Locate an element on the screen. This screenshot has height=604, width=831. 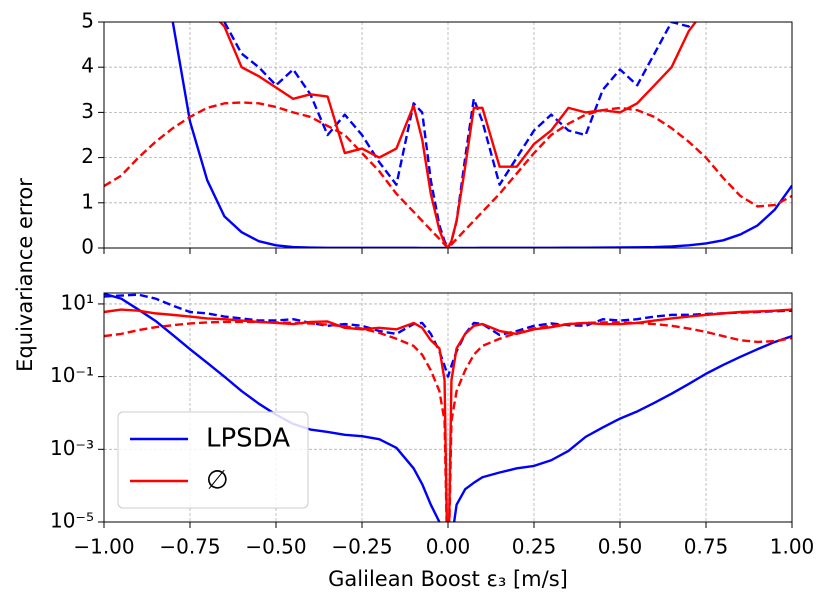
y-tick-label: 10⁻⁵ is located at coordinates (72, 521).